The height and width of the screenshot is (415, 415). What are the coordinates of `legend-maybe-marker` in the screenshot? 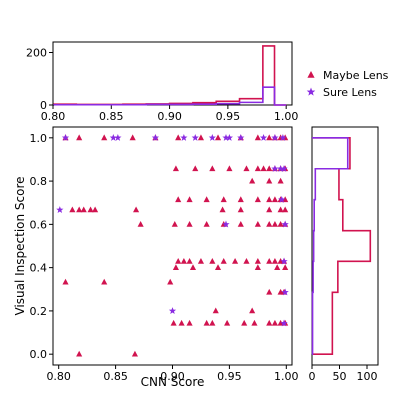 It's located at (311, 74).